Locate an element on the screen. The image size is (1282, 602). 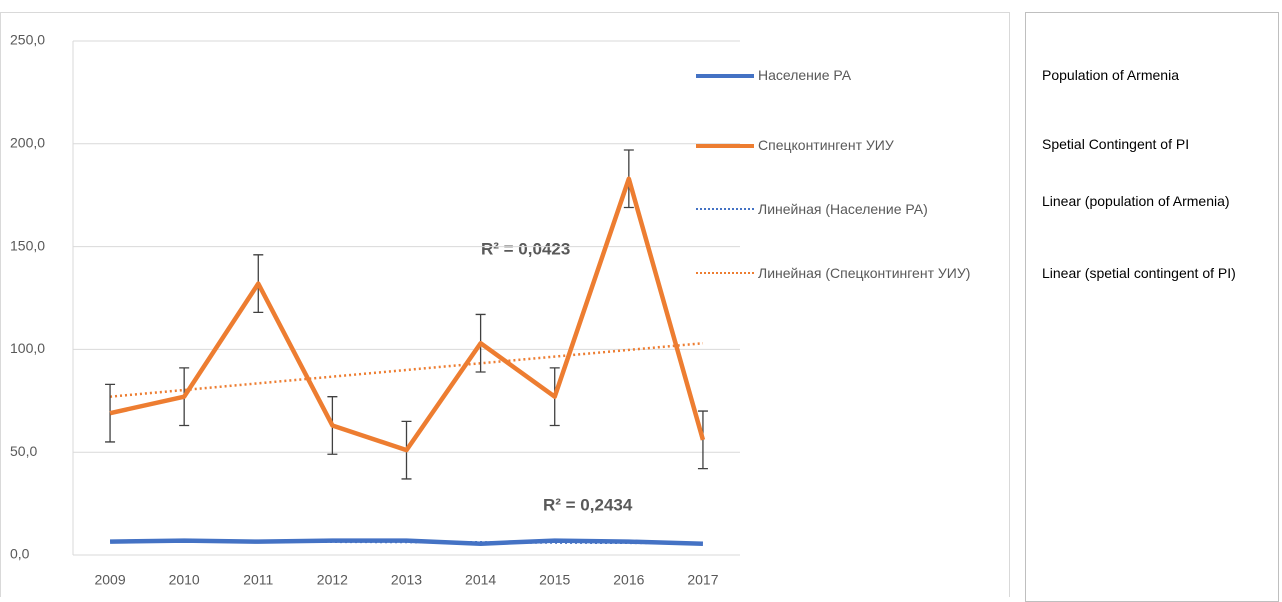
y-tick-label: 150,0 is located at coordinates (27, 245).